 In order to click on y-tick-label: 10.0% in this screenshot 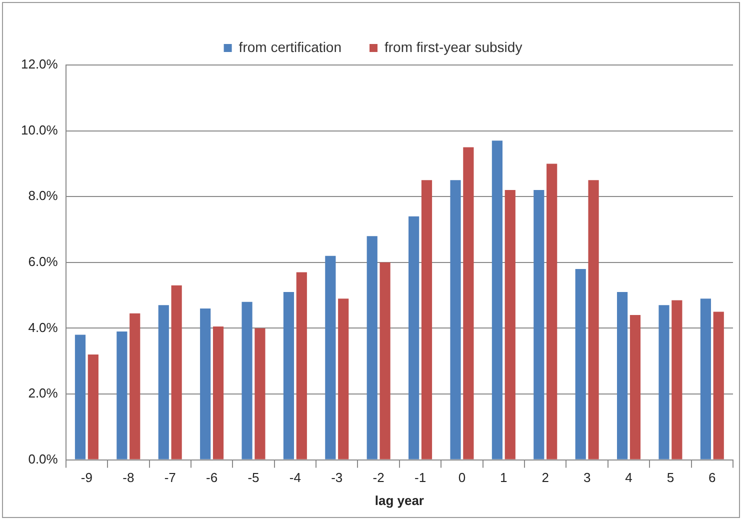, I will do `click(39, 130)`.